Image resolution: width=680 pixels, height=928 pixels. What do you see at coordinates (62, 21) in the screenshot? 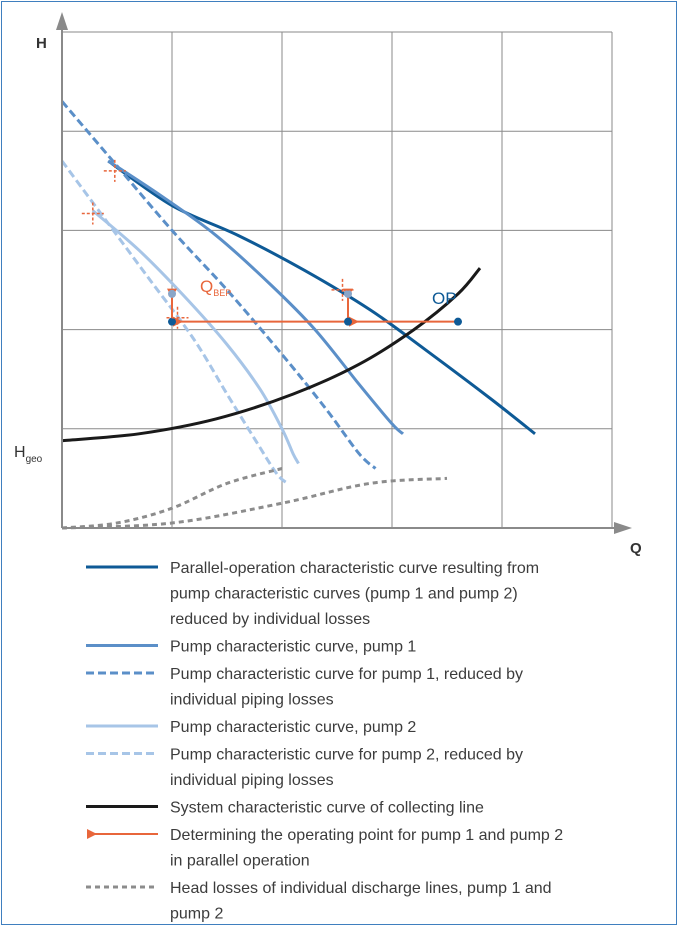
I see `y-axis-arrow` at bounding box center [62, 21].